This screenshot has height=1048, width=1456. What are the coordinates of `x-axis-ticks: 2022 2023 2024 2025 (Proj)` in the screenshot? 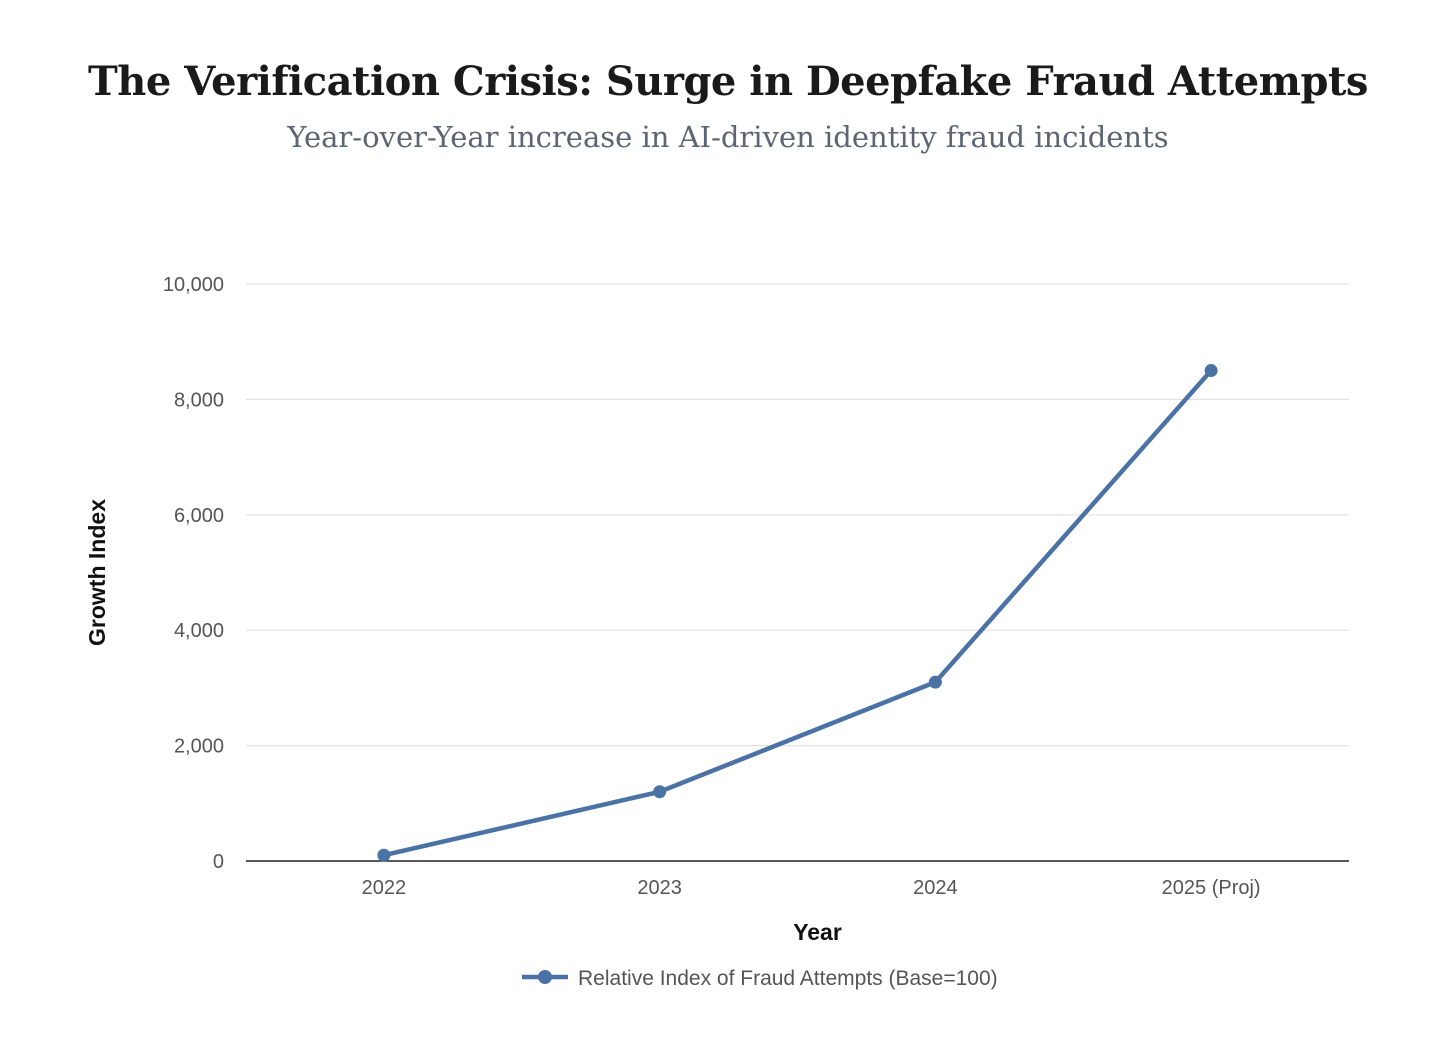 It's located at (811, 888).